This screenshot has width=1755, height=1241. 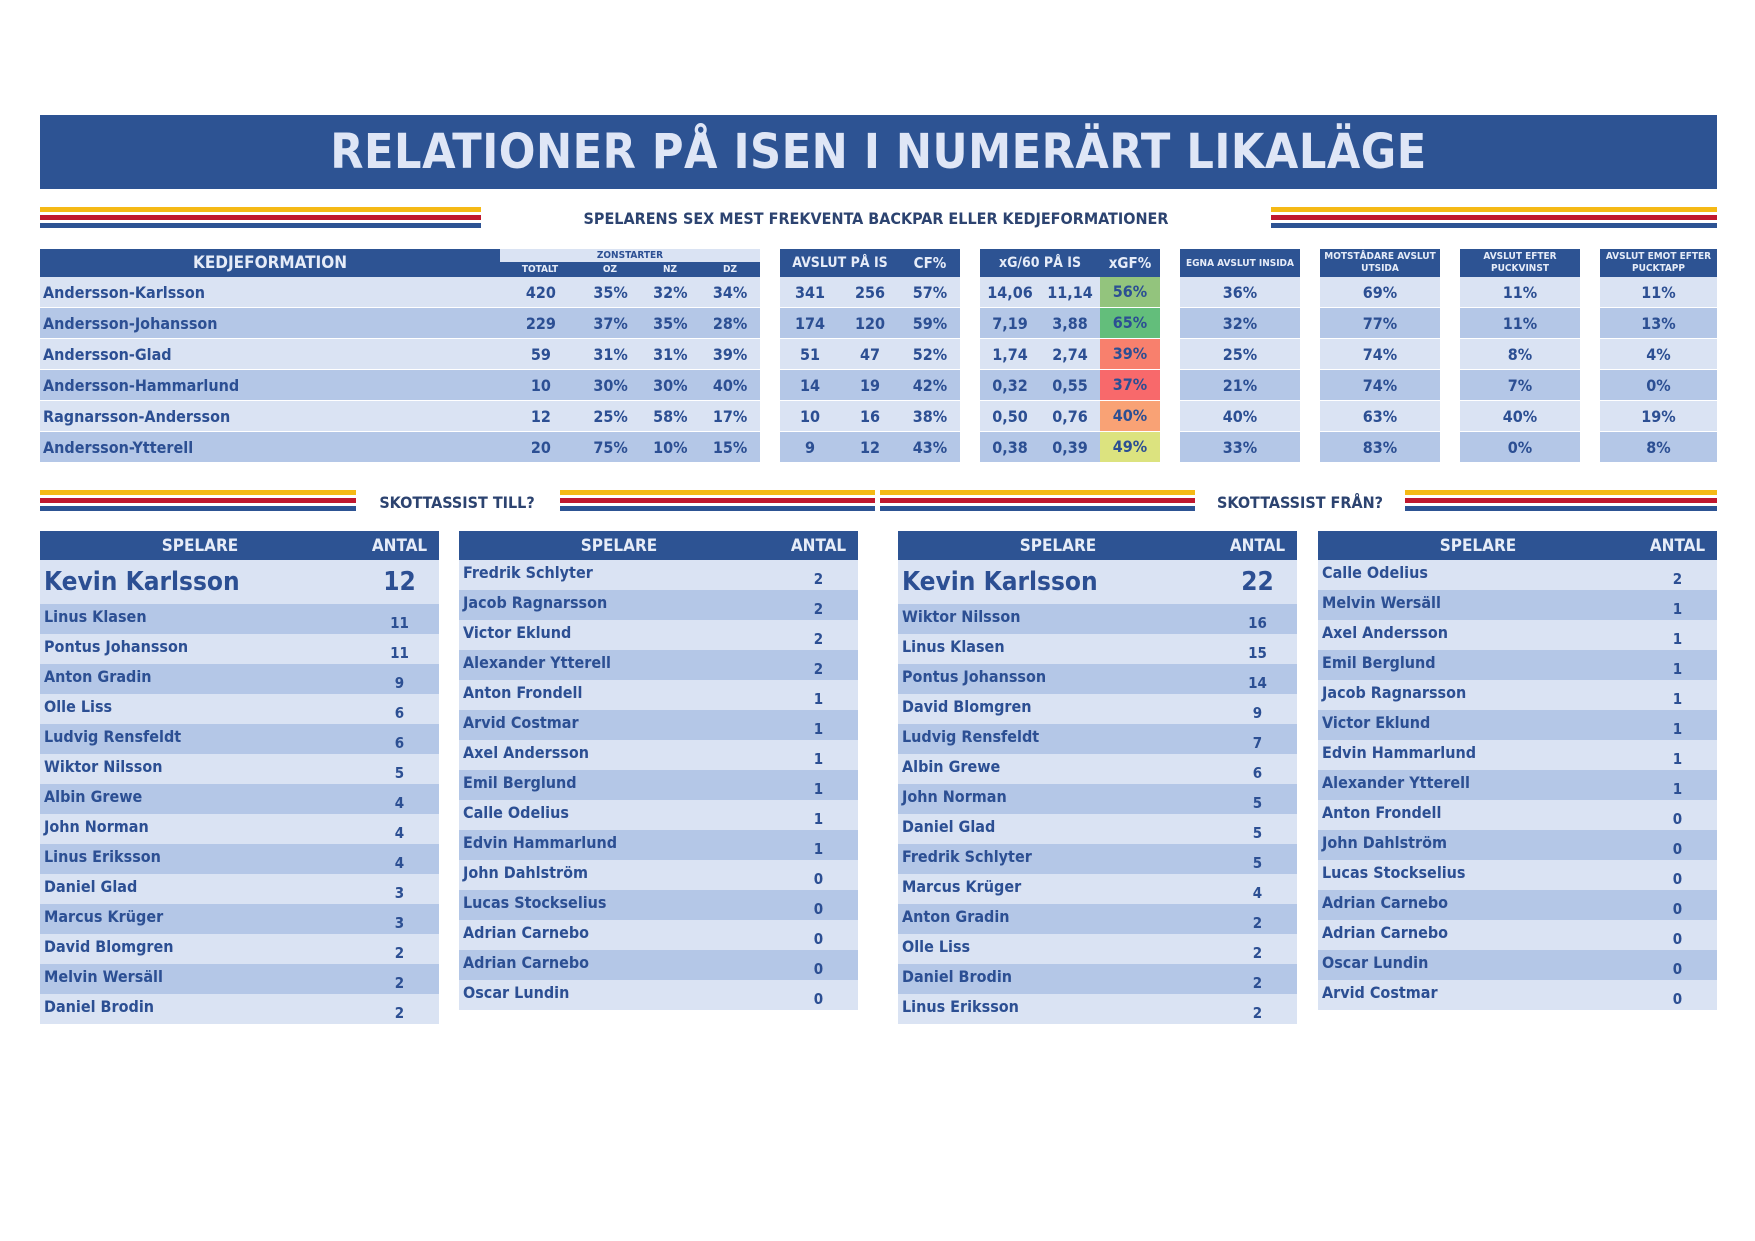 What do you see at coordinates (1376, 722) in the screenshot?
I see `player-name: Victor Eklund` at bounding box center [1376, 722].